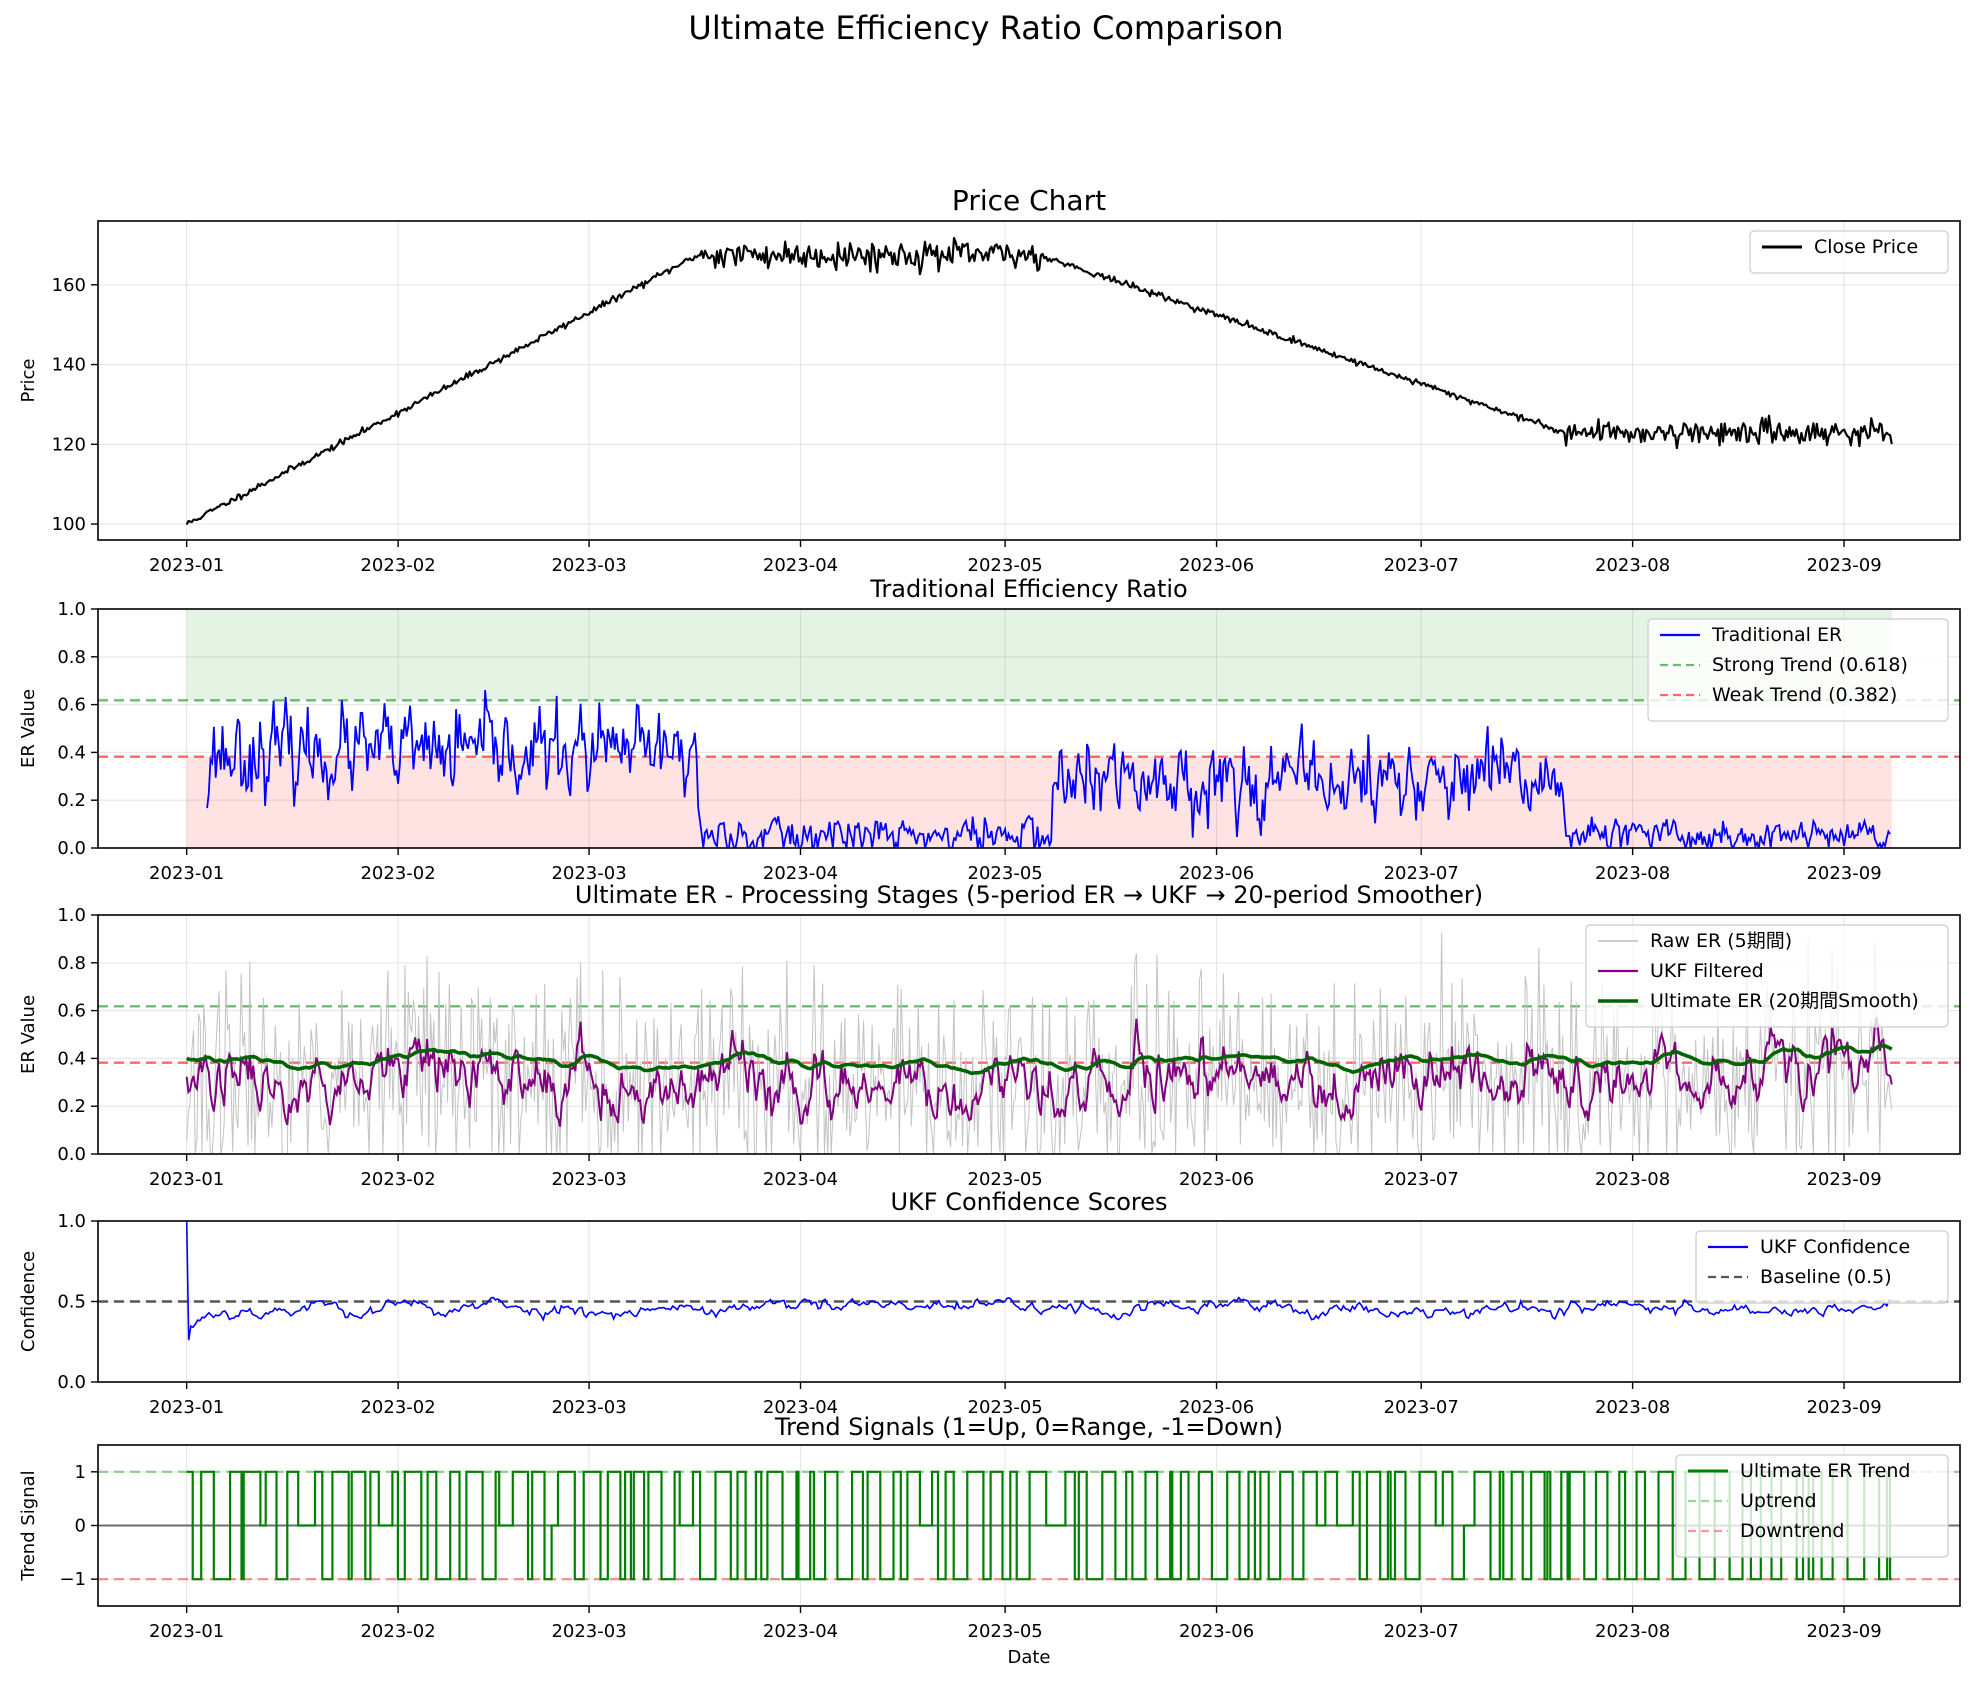 This screenshot has width=1972, height=1685. I want to click on series-line-ukf-confidence, so click(1038, 1281).